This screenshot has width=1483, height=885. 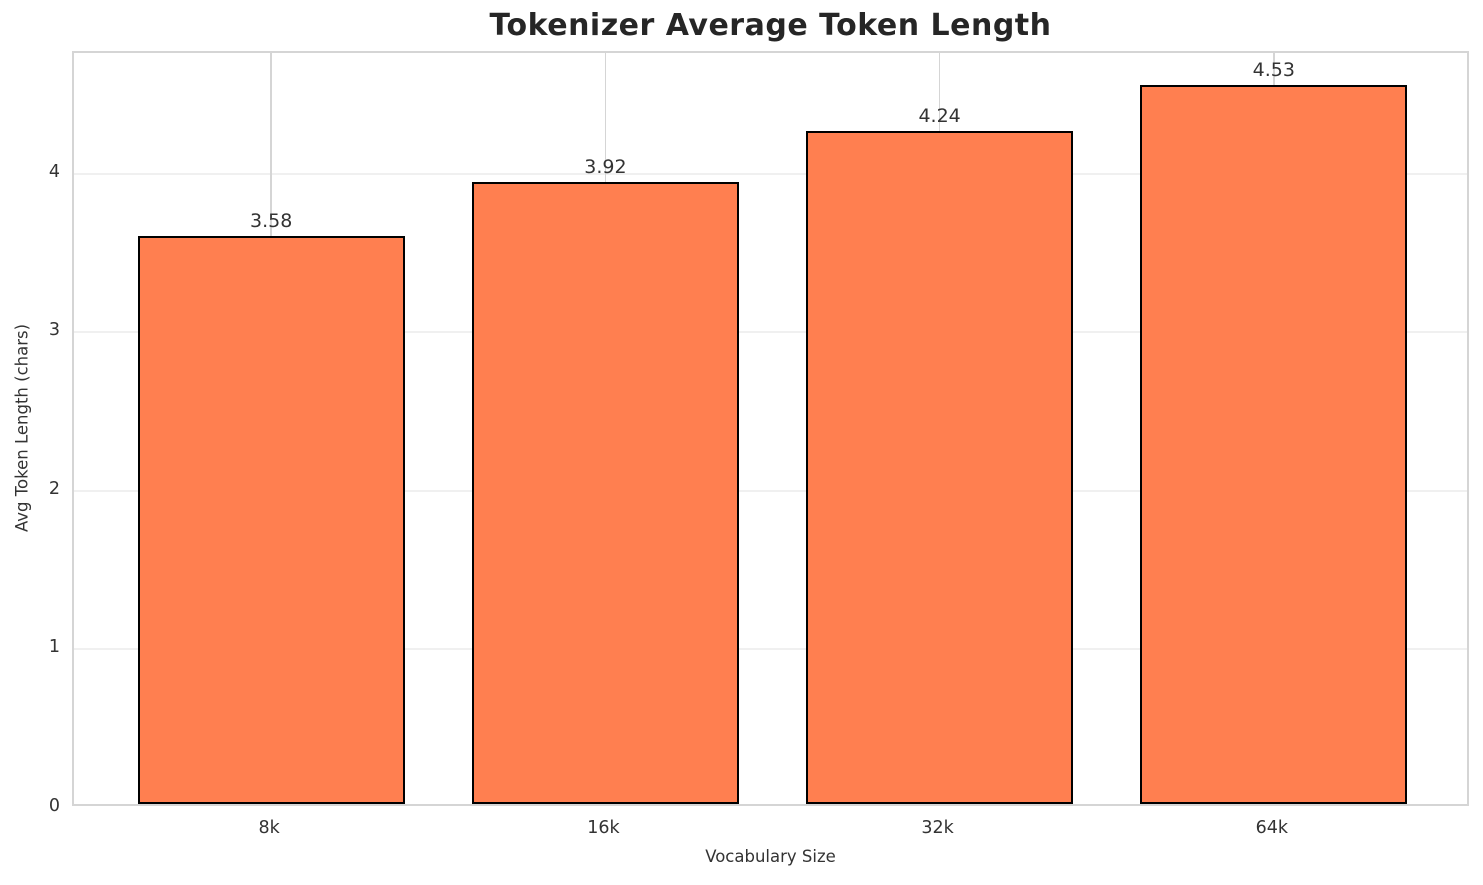 What do you see at coordinates (1274, 444) in the screenshot?
I see `bar-64k` at bounding box center [1274, 444].